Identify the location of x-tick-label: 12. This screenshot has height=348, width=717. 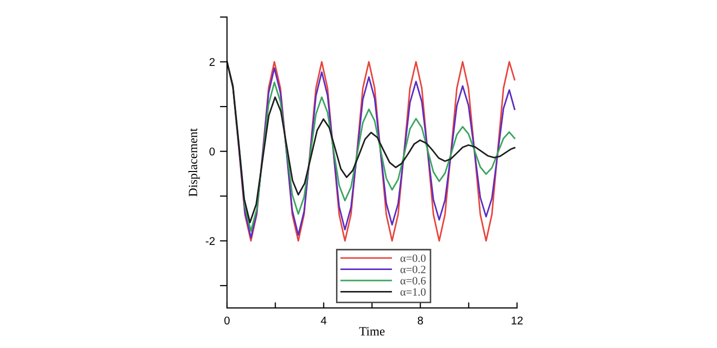
(517, 320).